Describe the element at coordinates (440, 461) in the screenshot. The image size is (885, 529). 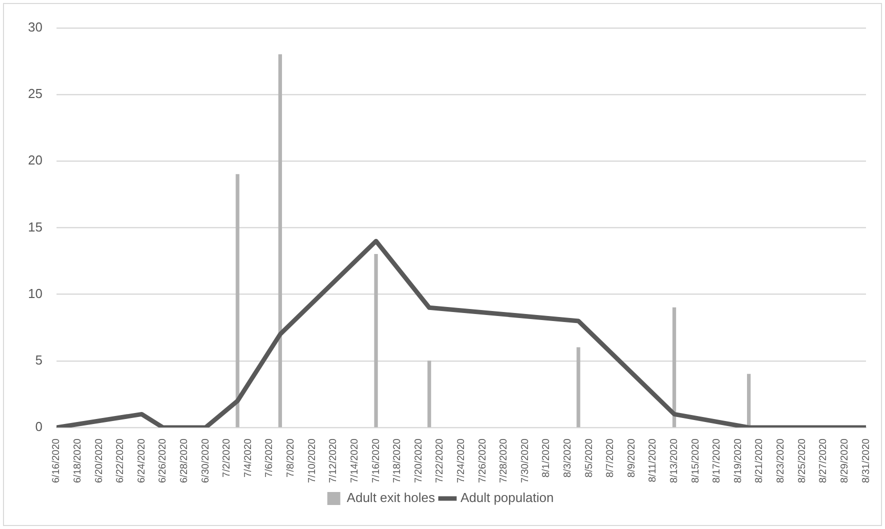
I see `x-tick-label: 7/22/2020` at that location.